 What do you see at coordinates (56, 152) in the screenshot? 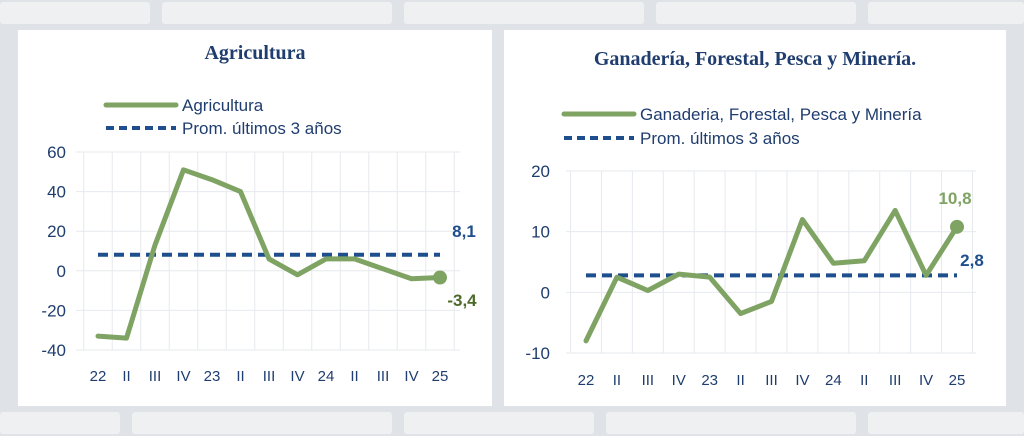
I see `y-tick-label: 60` at bounding box center [56, 152].